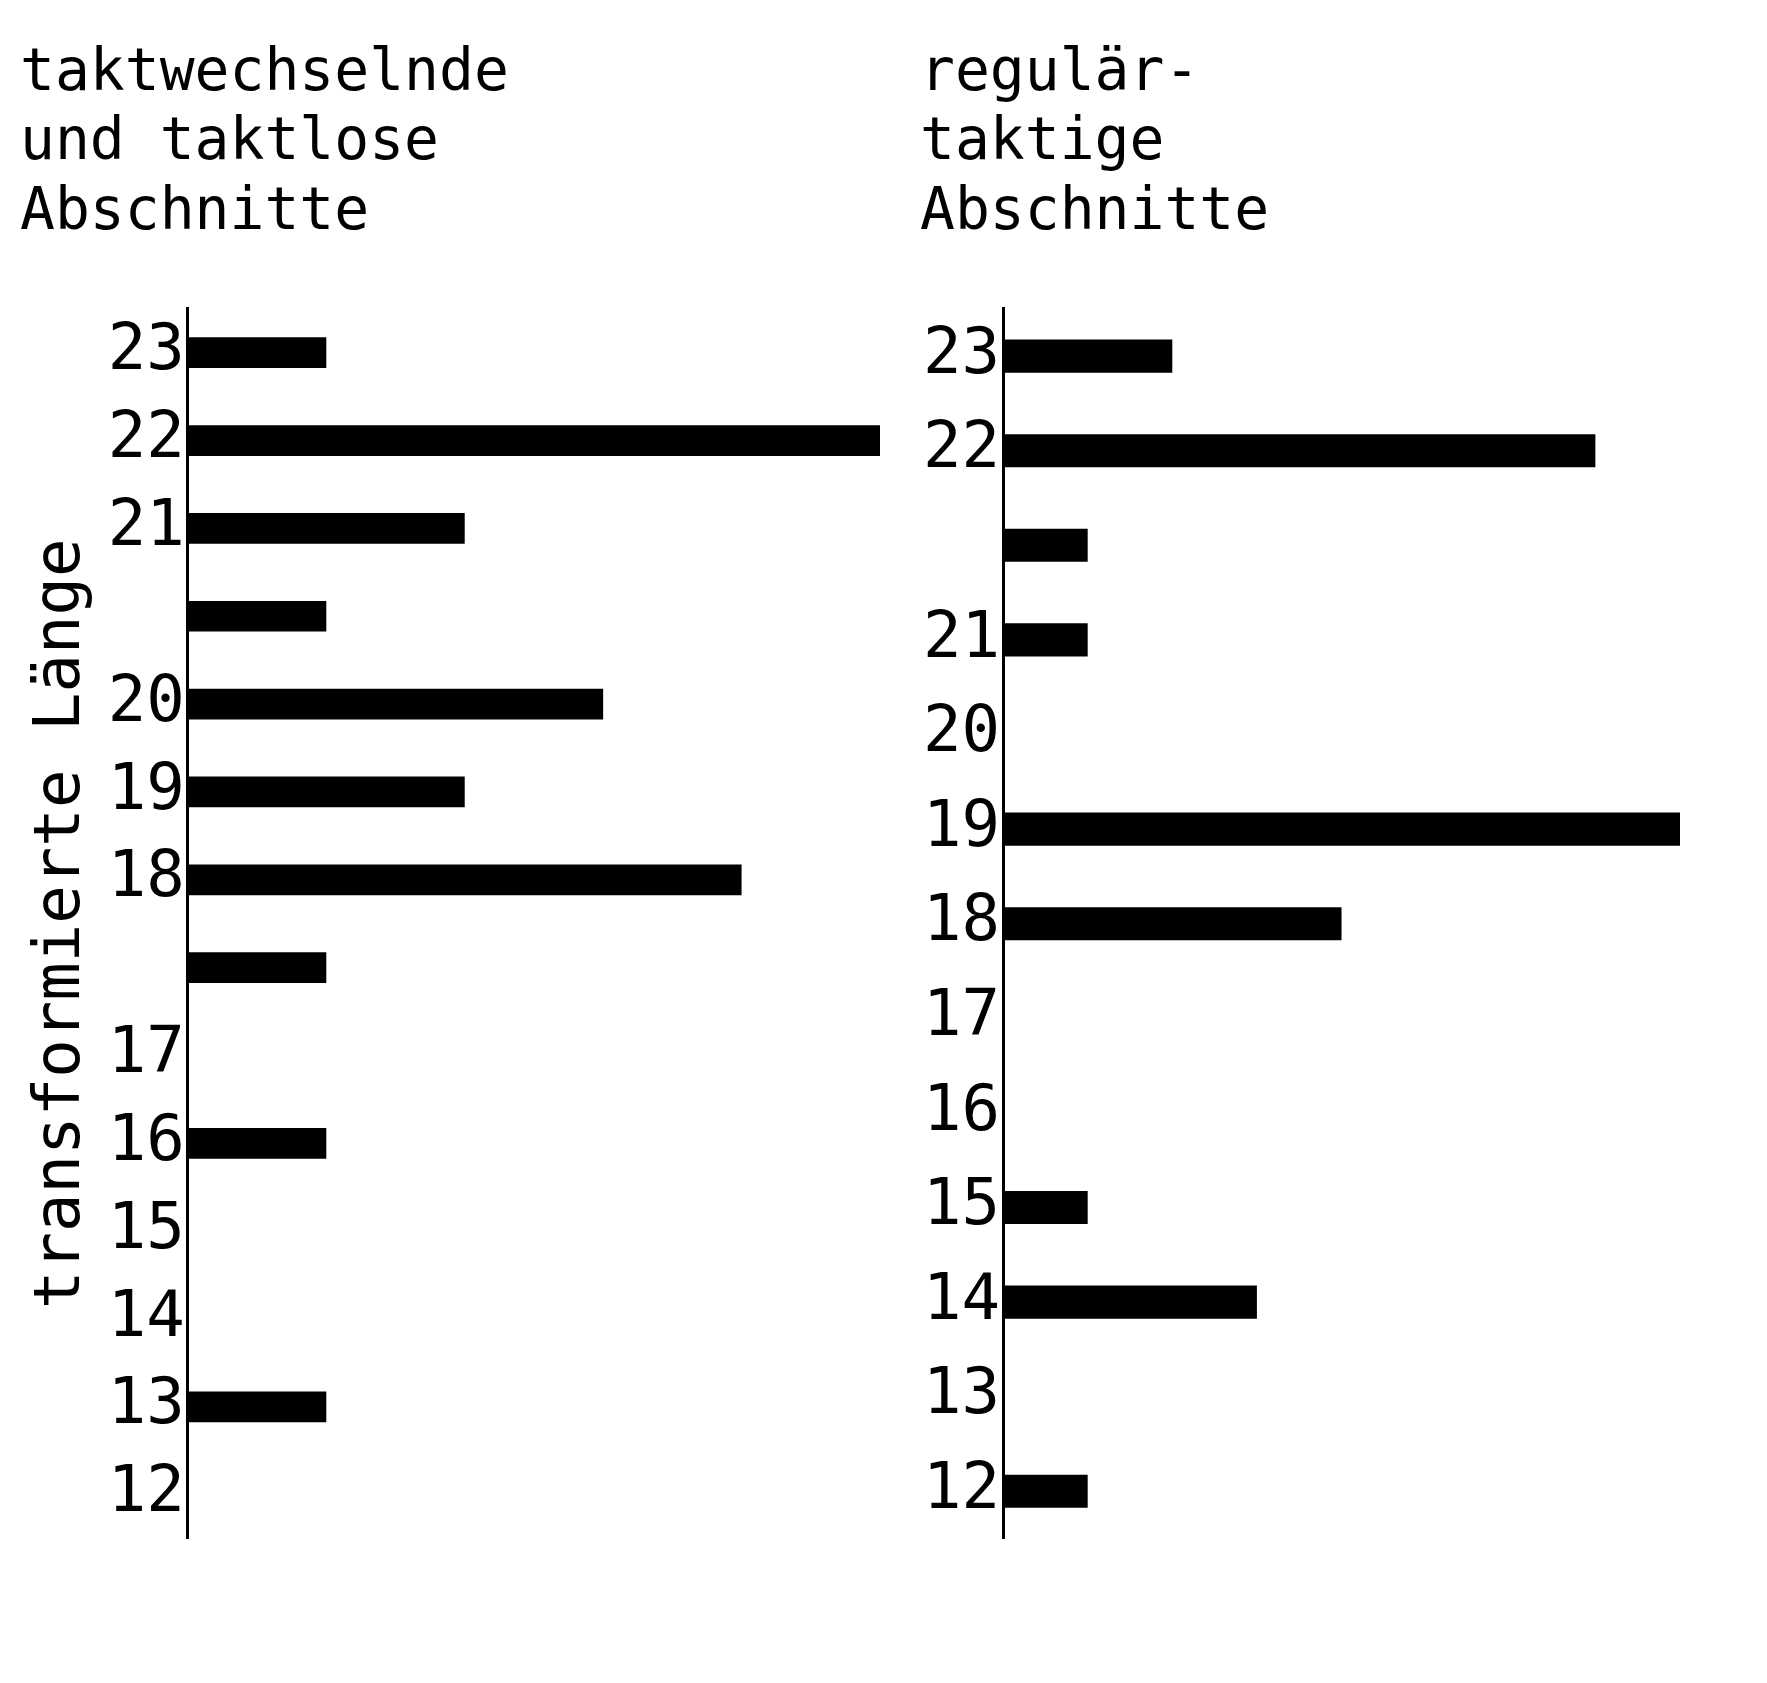 This screenshot has height=1683, width=1767. Describe the element at coordinates (264, 139) in the screenshot. I see `chart-title: taktwechselnde und taktlose Abschnitte` at that location.